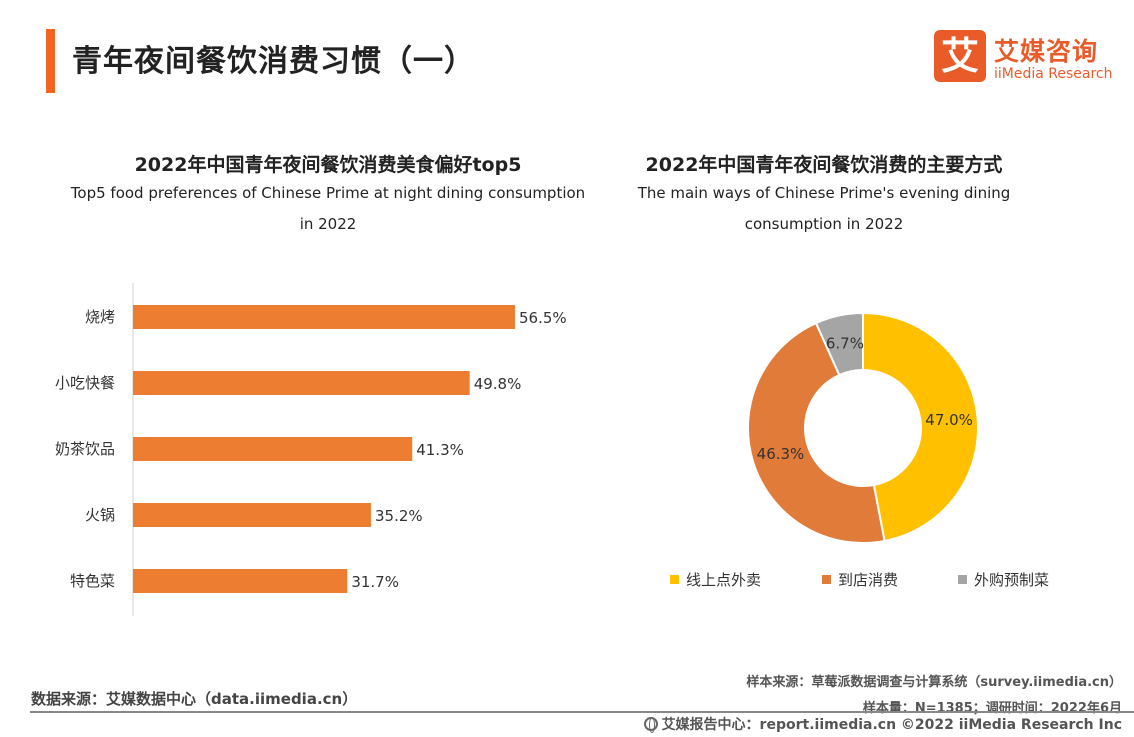  What do you see at coordinates (50, 61) in the screenshot?
I see `title-accent-bar` at bounding box center [50, 61].